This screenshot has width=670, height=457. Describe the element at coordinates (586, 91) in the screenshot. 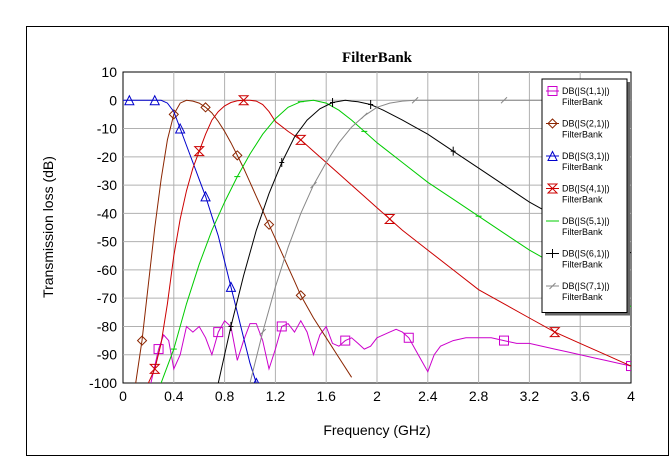

I see `legend-series-name: DB(|S(1,1)|)` at that location.